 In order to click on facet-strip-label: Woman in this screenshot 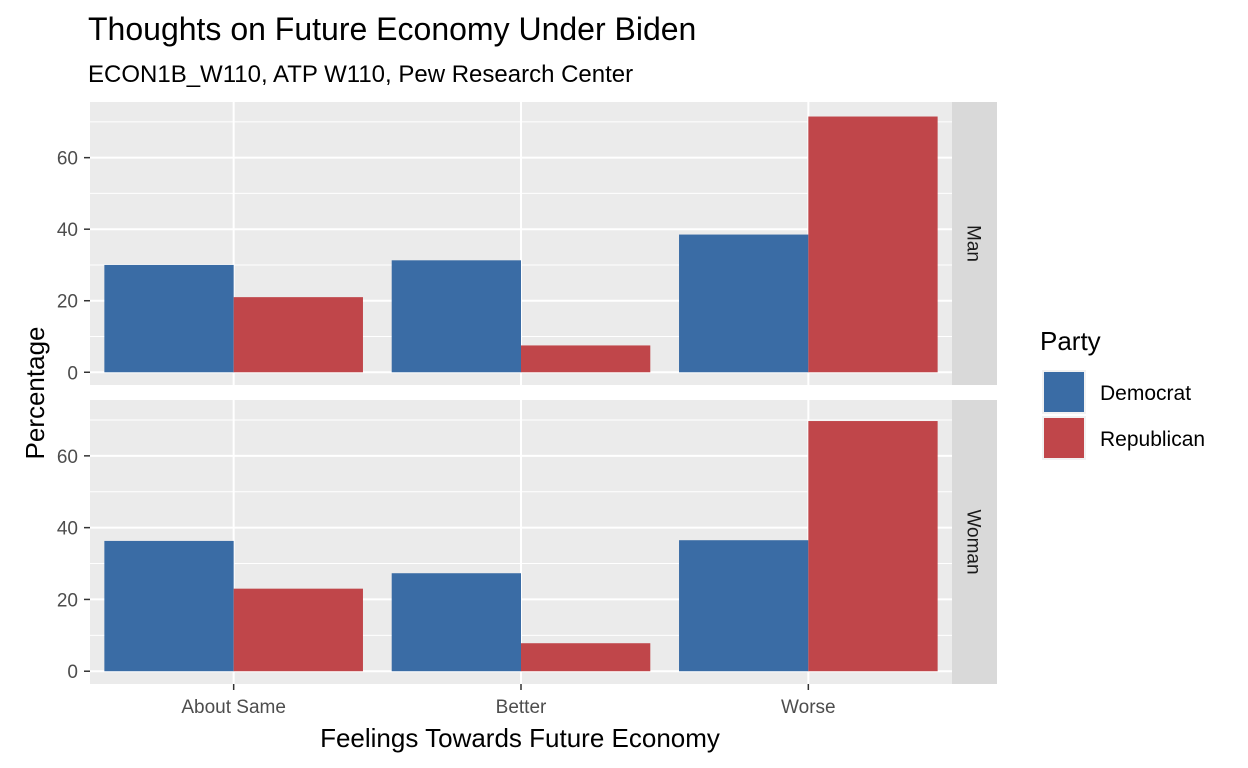, I will do `click(973, 541)`.